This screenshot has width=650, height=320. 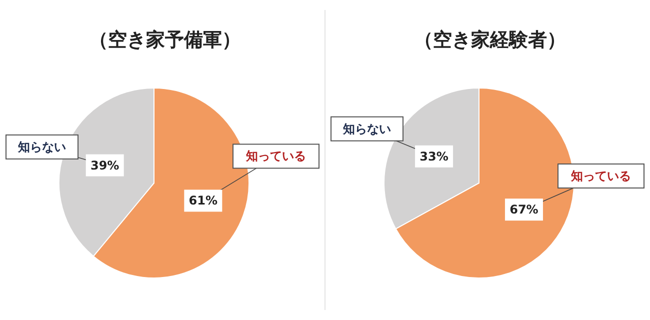 I want to click on chart-title: （空き家経験者）, so click(x=490, y=40).